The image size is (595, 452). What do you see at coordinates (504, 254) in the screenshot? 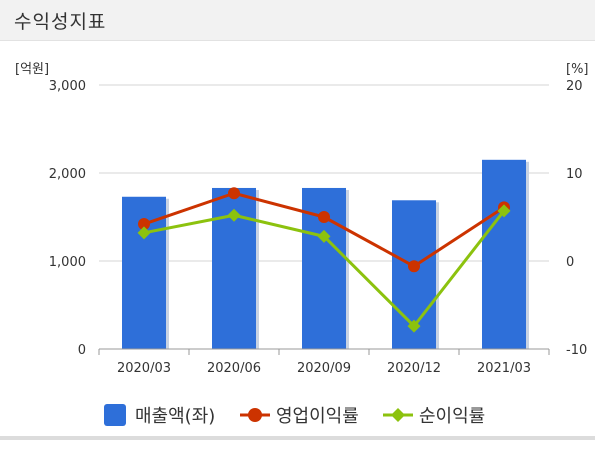
I see `bar` at bounding box center [504, 254].